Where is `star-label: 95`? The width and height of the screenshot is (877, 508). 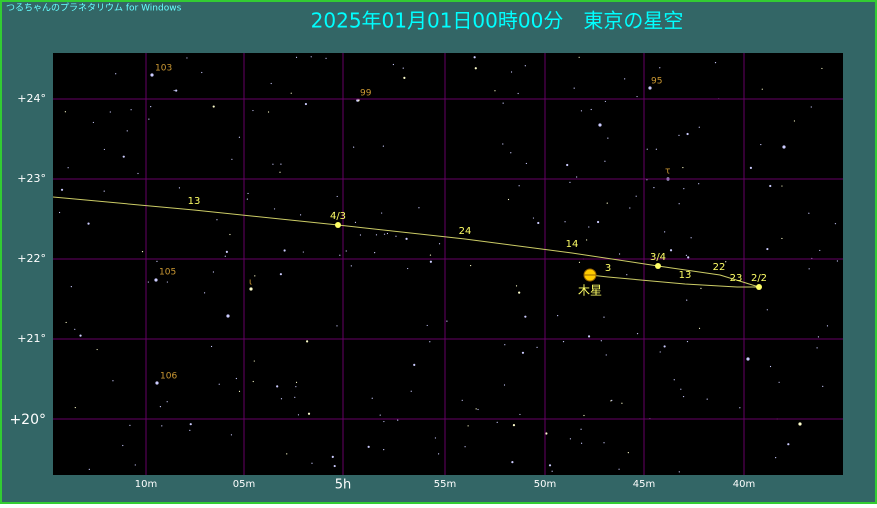 star-label: 95 is located at coordinates (656, 82).